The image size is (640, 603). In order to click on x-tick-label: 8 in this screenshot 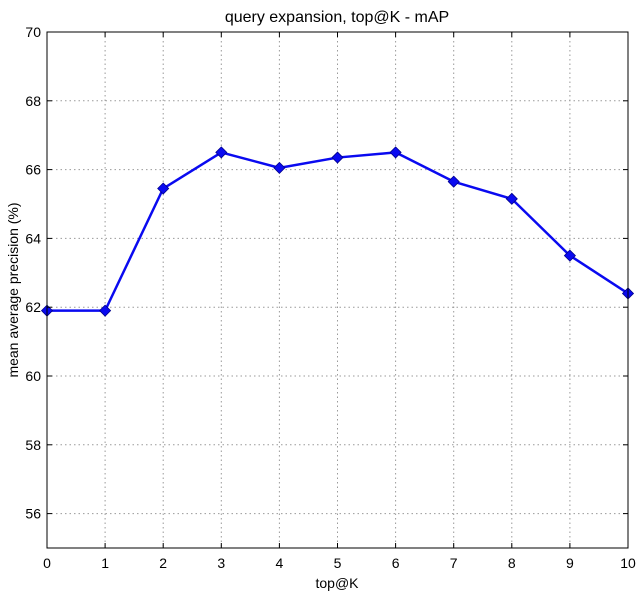, I will do `click(512, 563)`.